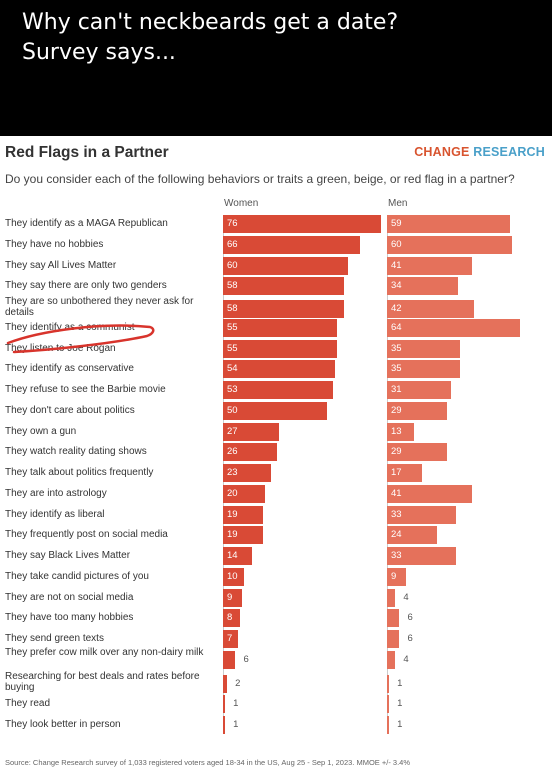  What do you see at coordinates (396, 389) in the screenshot?
I see `men-value-label: 31` at bounding box center [396, 389].